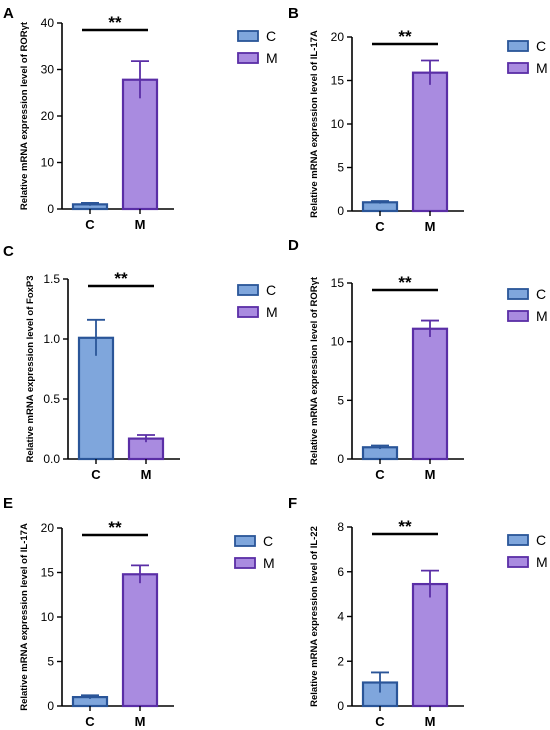 This screenshot has height=730, width=550. What do you see at coordinates (48, 23) in the screenshot?
I see `y-tick-label: 40` at bounding box center [48, 23].